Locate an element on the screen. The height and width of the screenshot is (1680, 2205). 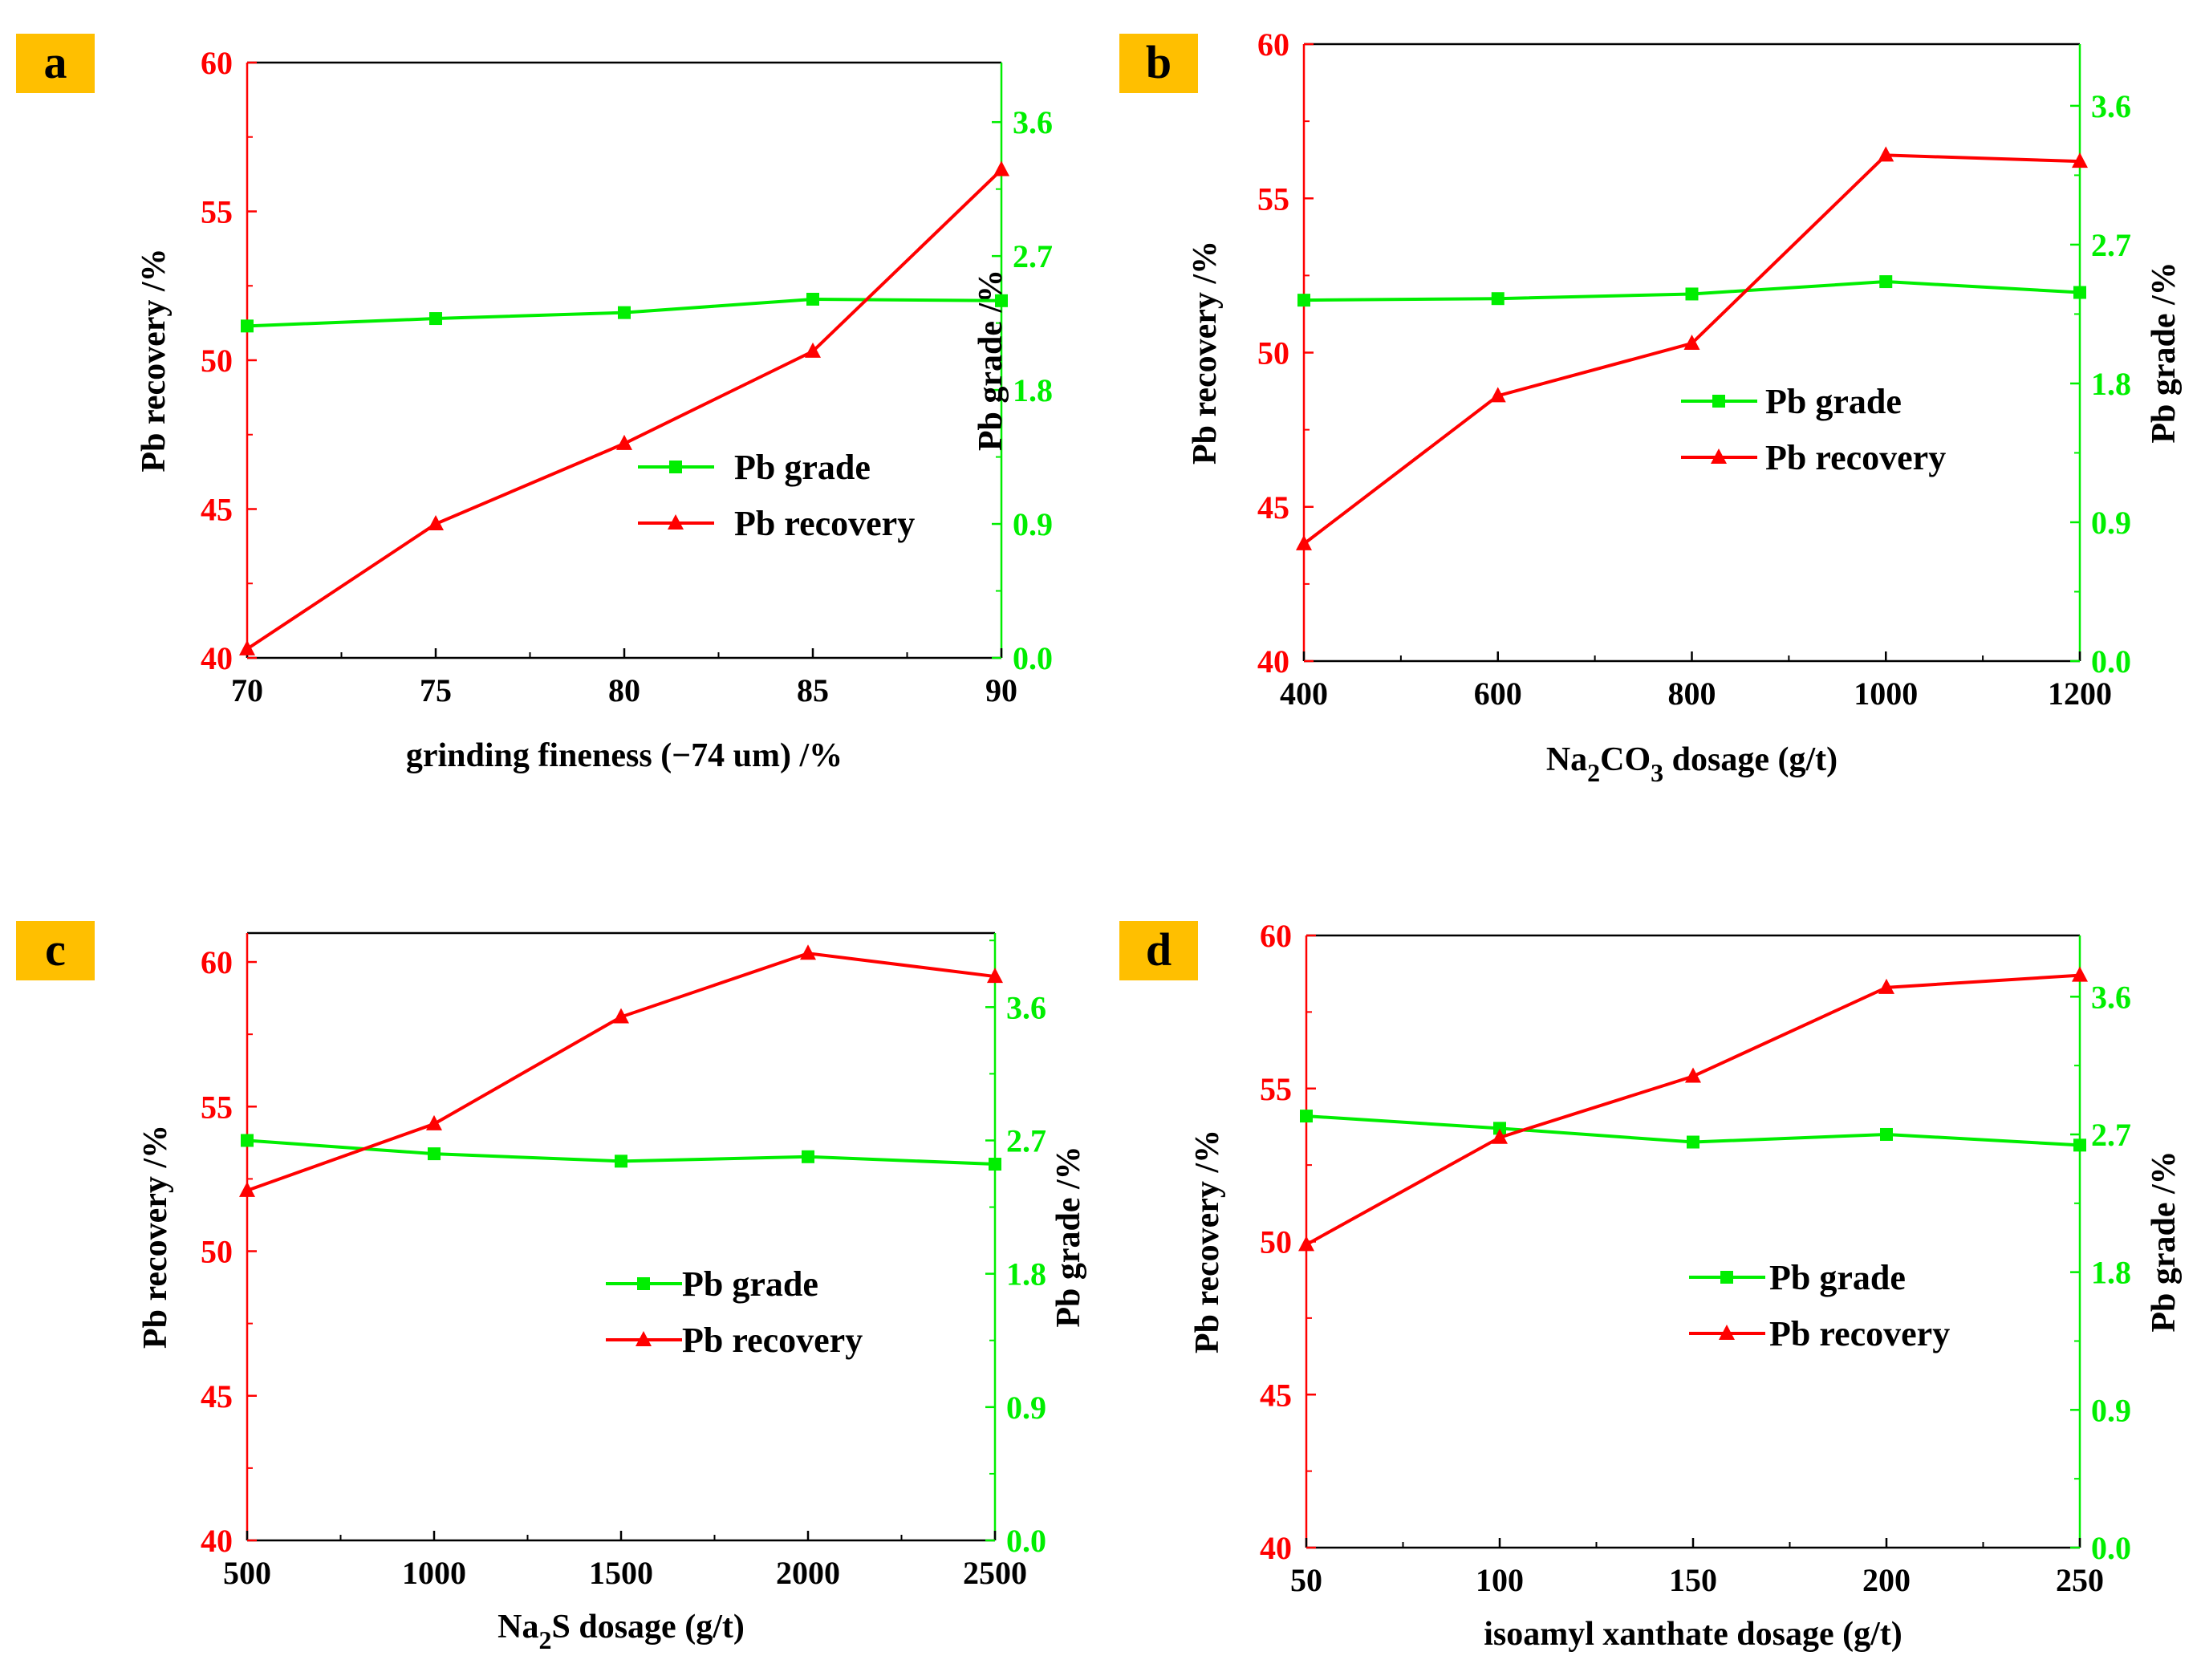
x-axis-title-subscript: 3 is located at coordinates (1657, 772).